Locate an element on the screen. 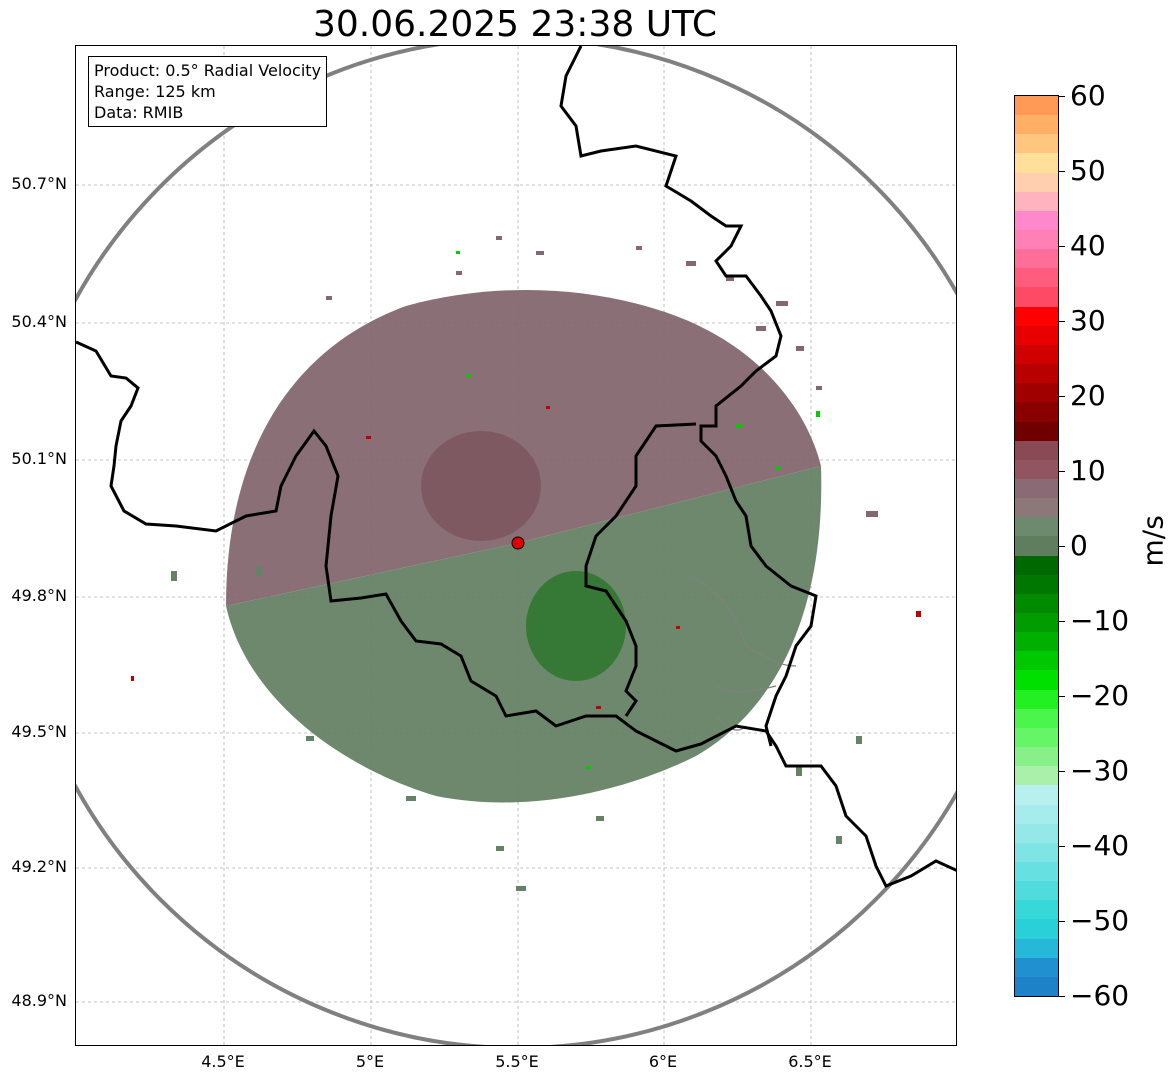 The height and width of the screenshot is (1081, 1171). colorbar-tick-label: 10 is located at coordinates (1088, 470).